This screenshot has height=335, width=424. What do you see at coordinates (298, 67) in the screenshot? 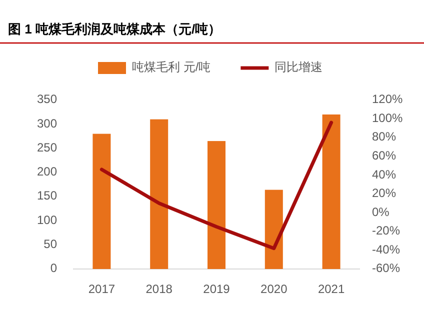
I see `legend-label: 同比增速` at bounding box center [298, 67].